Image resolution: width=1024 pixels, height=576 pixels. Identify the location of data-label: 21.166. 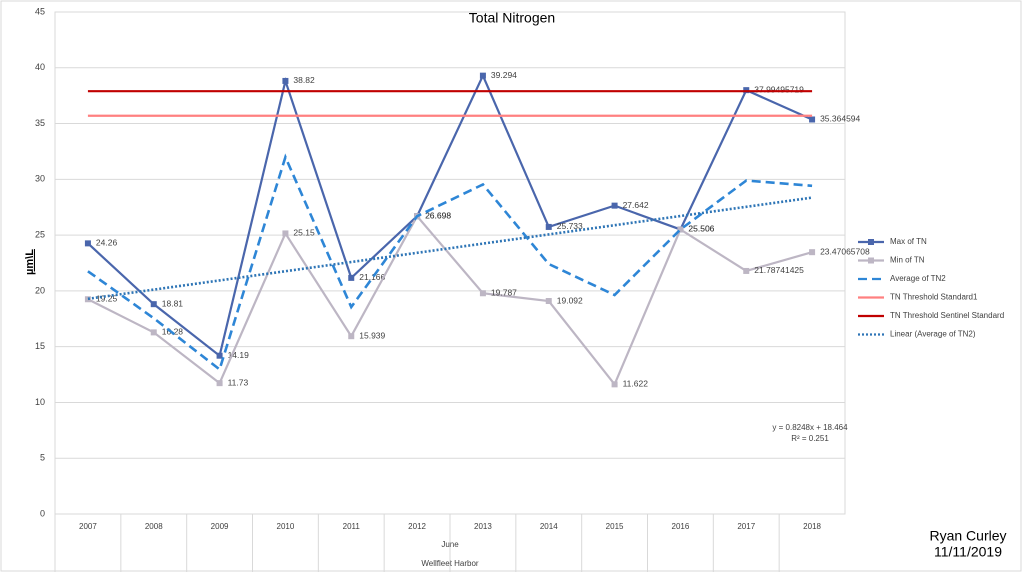
(372, 277).